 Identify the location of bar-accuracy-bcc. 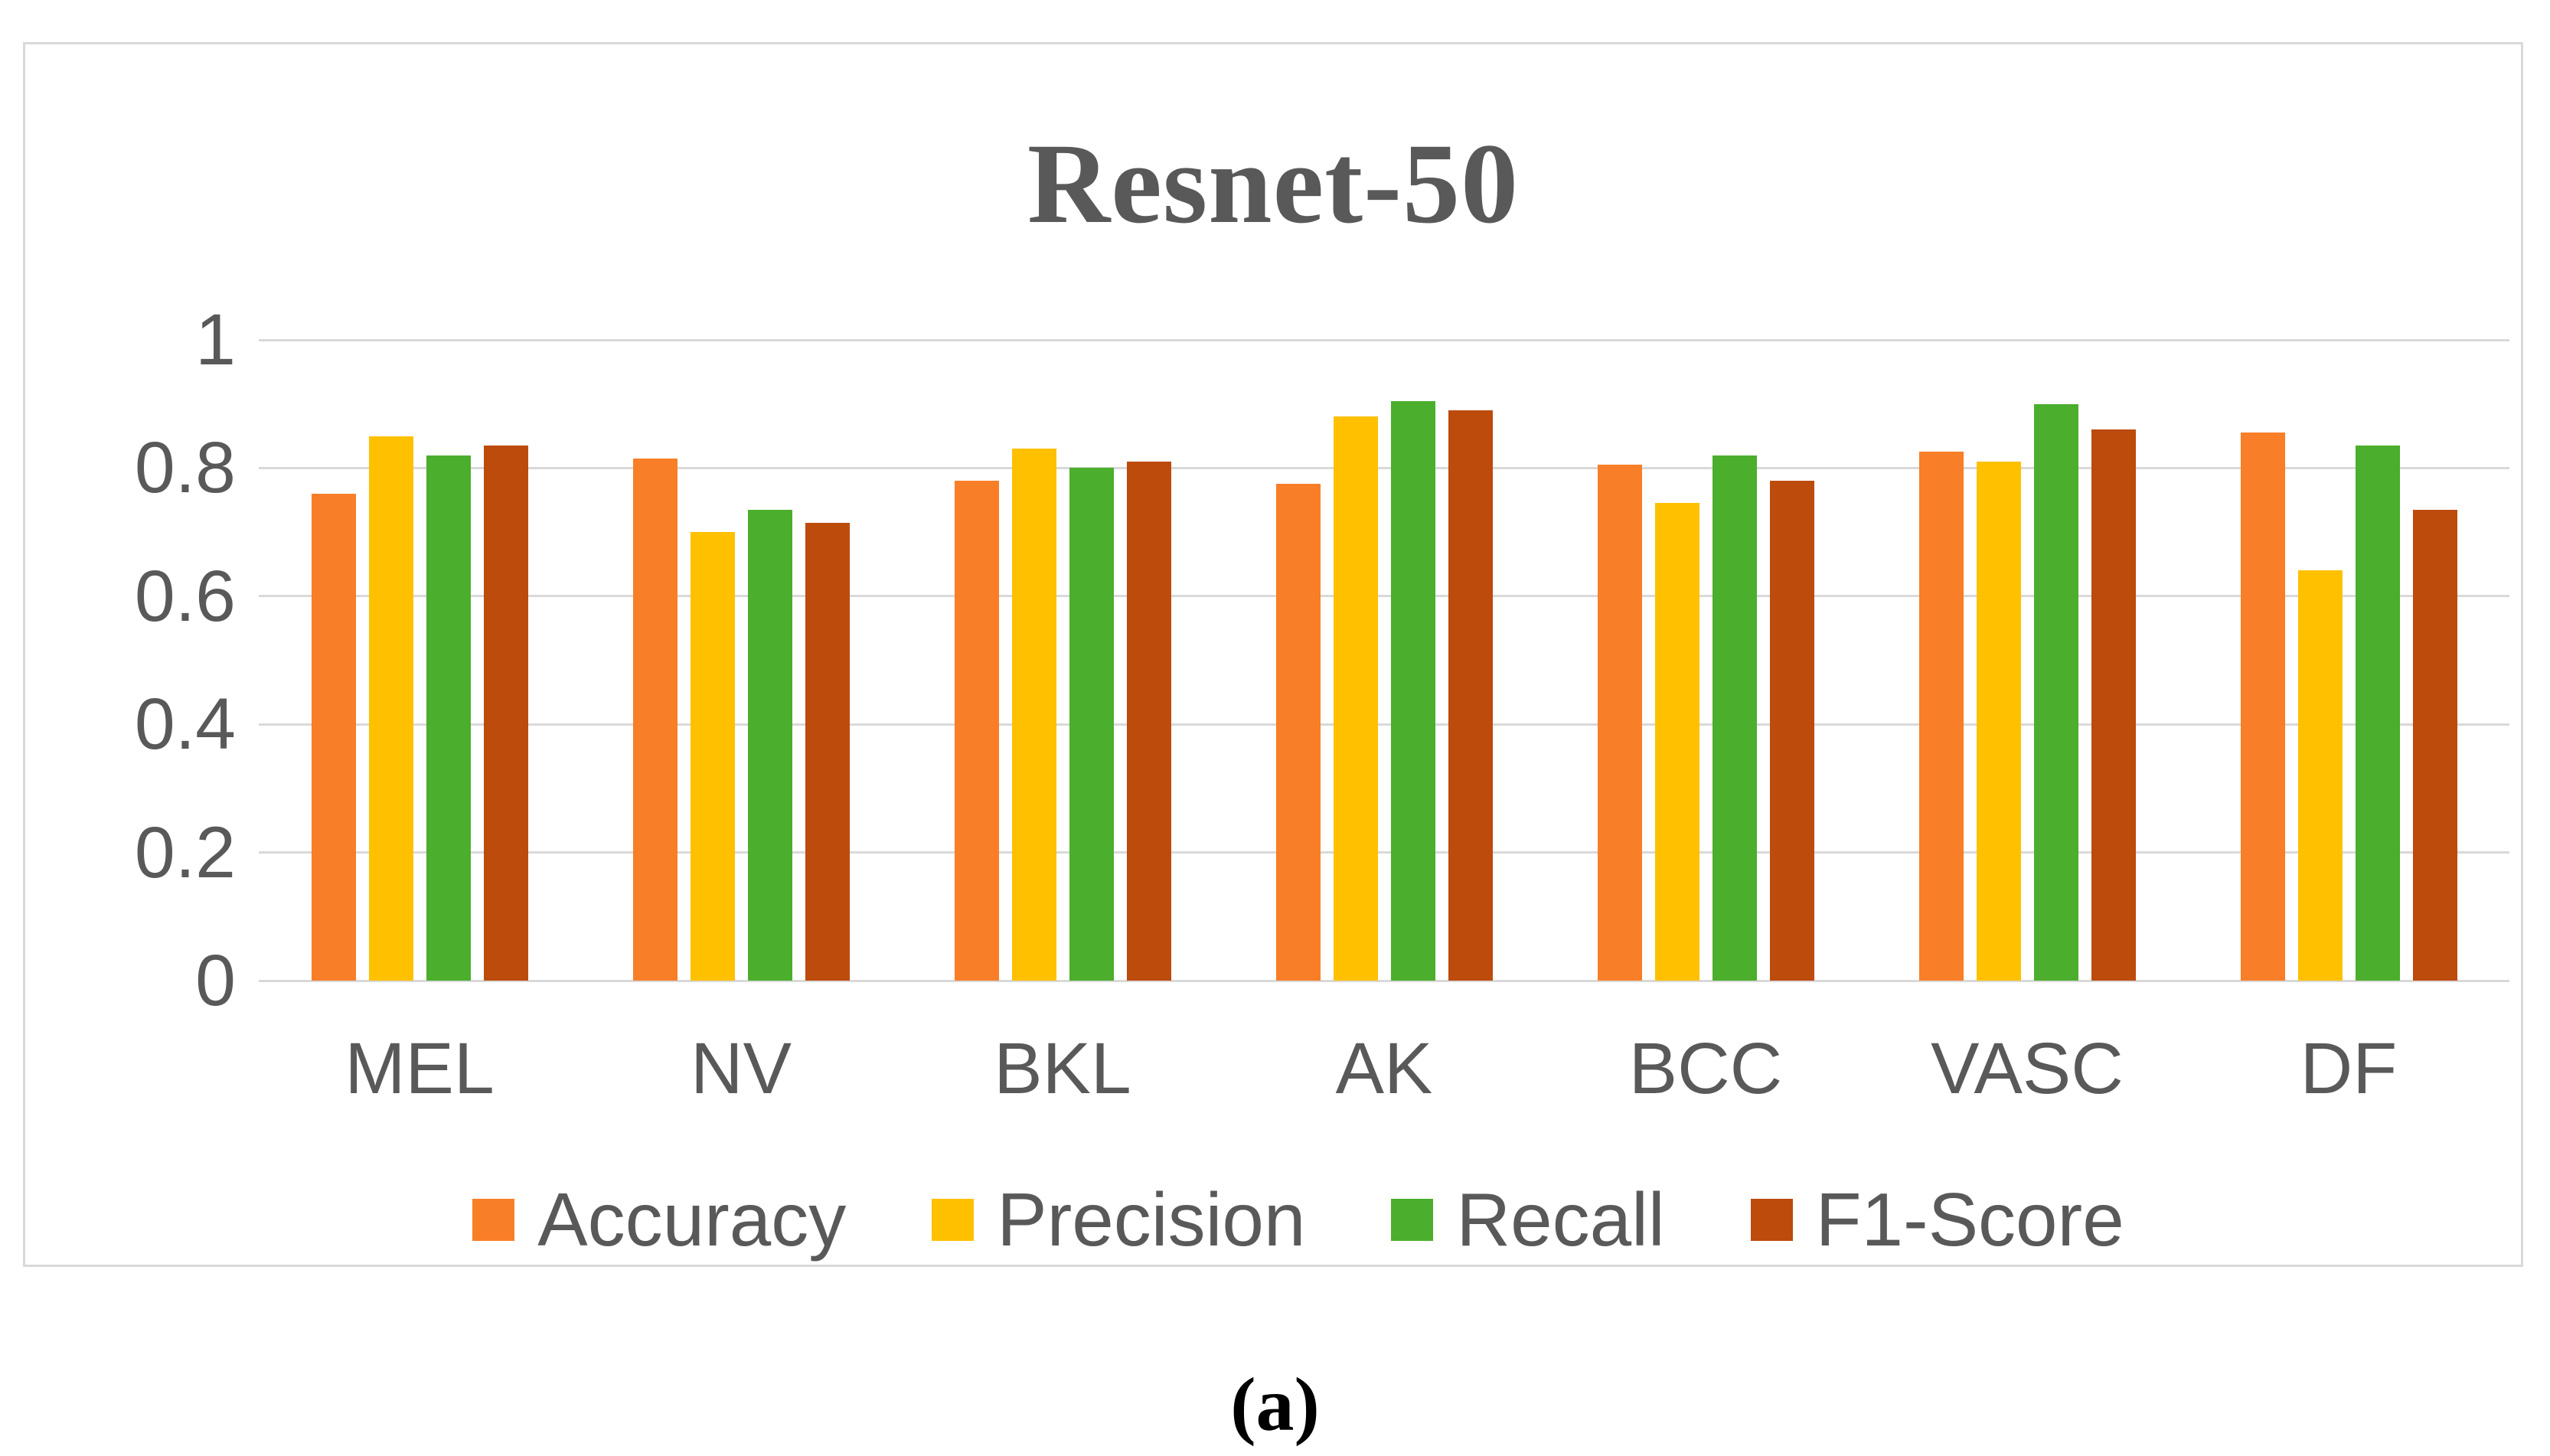
(1620, 723).